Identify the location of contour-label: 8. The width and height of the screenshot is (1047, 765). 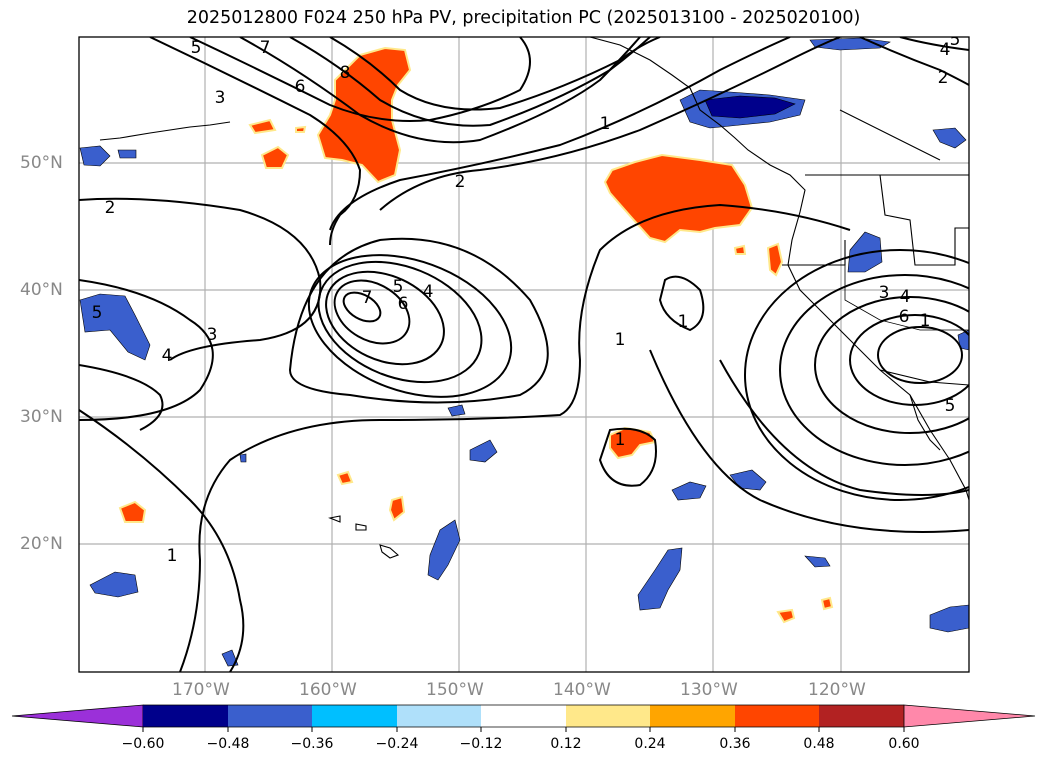
(345, 73).